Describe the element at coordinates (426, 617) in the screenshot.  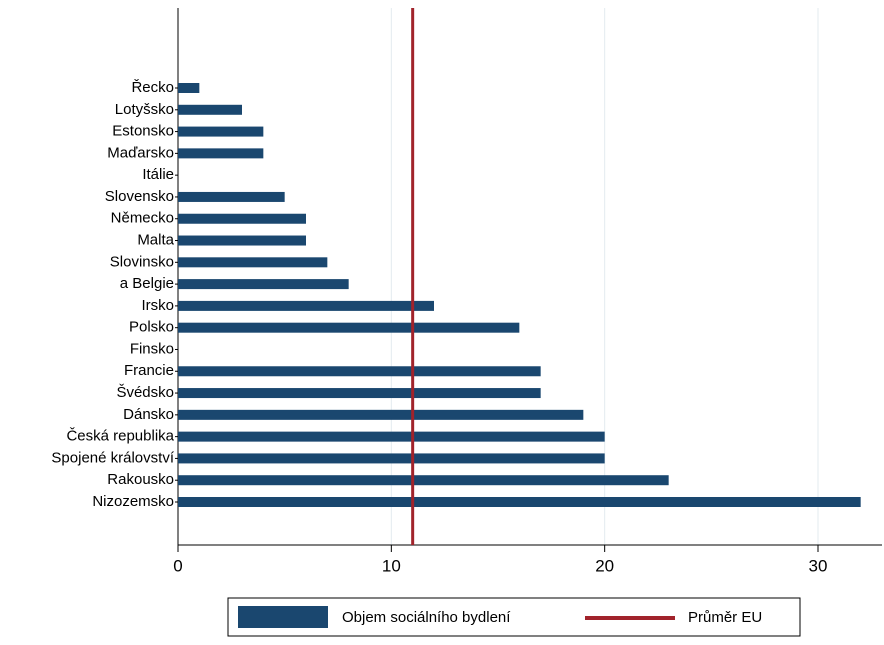
I see `legend-label: Objem sociálního bydlení` at that location.